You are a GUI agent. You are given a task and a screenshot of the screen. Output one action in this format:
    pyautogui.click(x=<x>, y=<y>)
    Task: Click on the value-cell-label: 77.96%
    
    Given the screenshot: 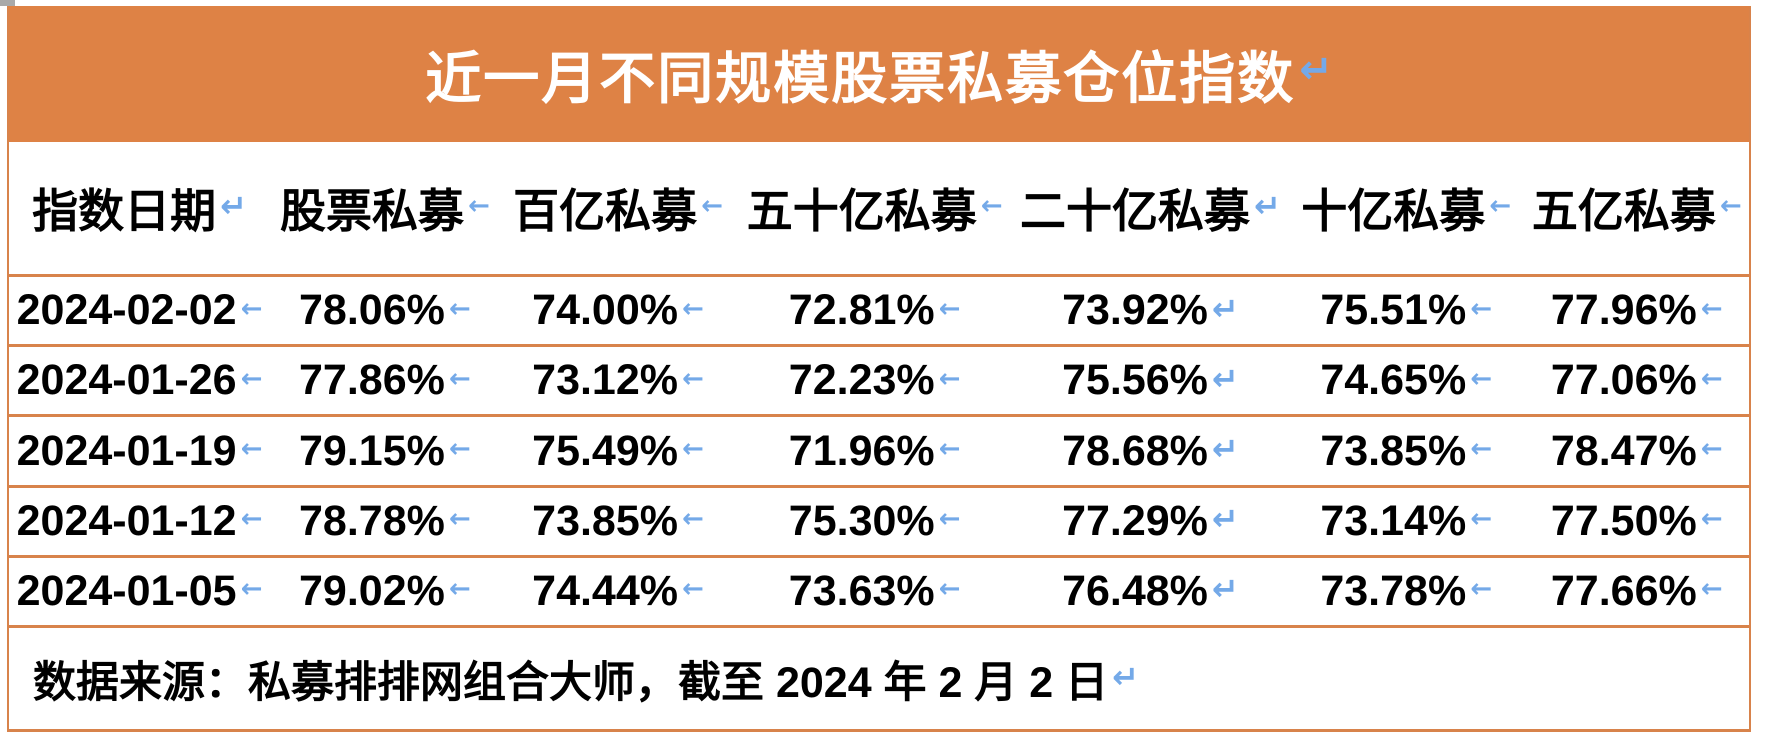 What is the action you would take?
    pyautogui.click(x=1623, y=310)
    